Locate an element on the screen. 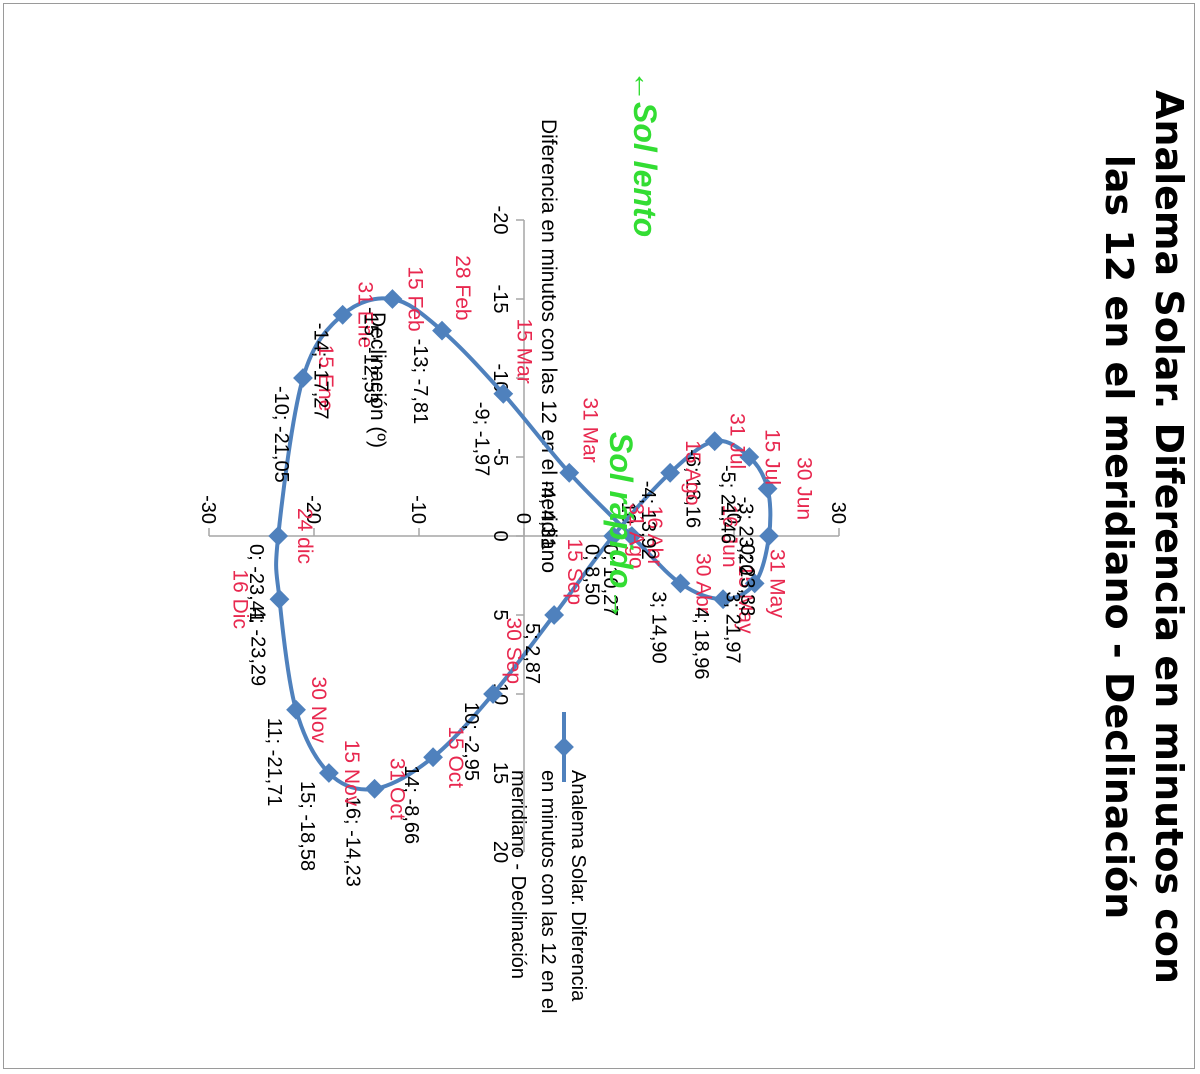 This screenshot has height=1074, width=1200. data-point: -4; 13,92 15 Ago is located at coordinates (670, 500).